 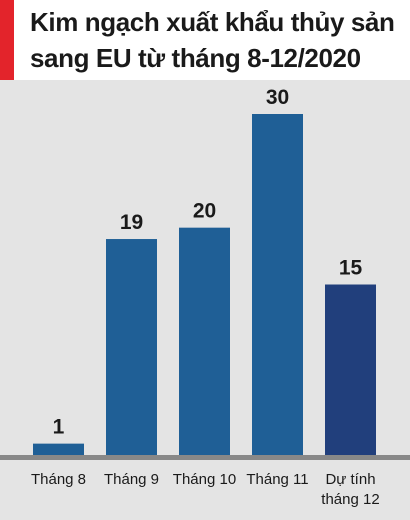 I want to click on data-label-4: 30, so click(x=277, y=97).